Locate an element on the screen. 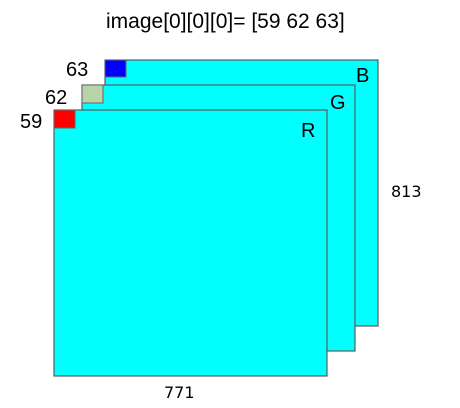  value-g: 62 is located at coordinates (56, 98).